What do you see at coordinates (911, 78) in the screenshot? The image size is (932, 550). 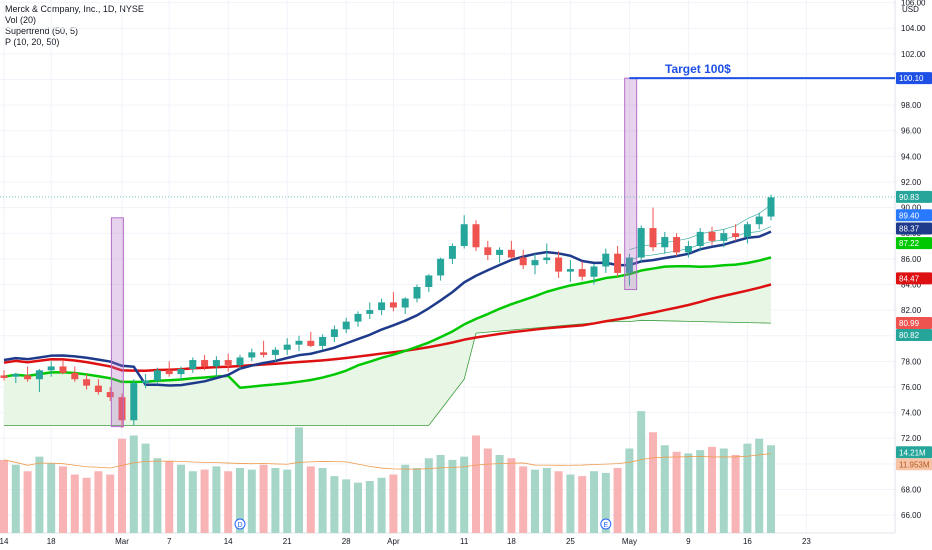 I see `price-label-text: 100.10` at bounding box center [911, 78].